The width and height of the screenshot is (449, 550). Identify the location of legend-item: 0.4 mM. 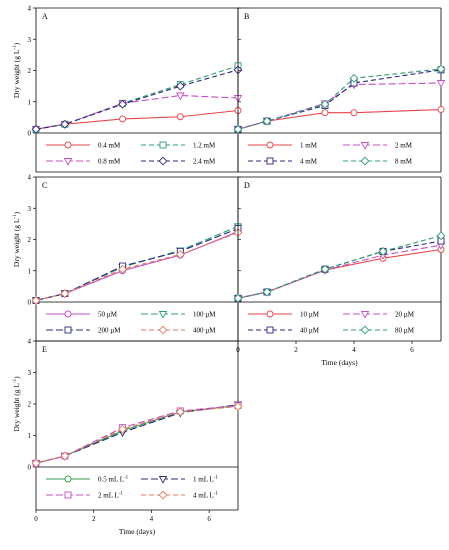
(83, 146).